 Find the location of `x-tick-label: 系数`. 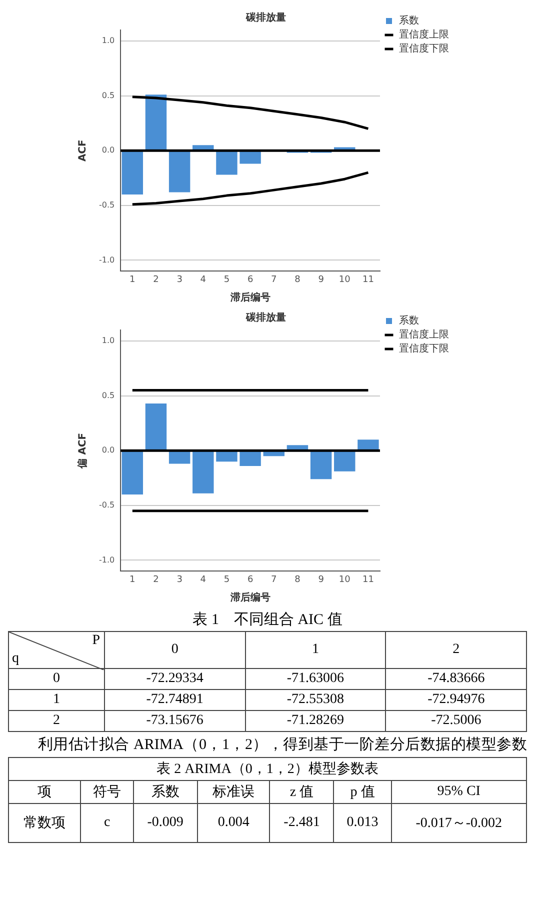

x-tick-label: 系数 is located at coordinates (165, 792).